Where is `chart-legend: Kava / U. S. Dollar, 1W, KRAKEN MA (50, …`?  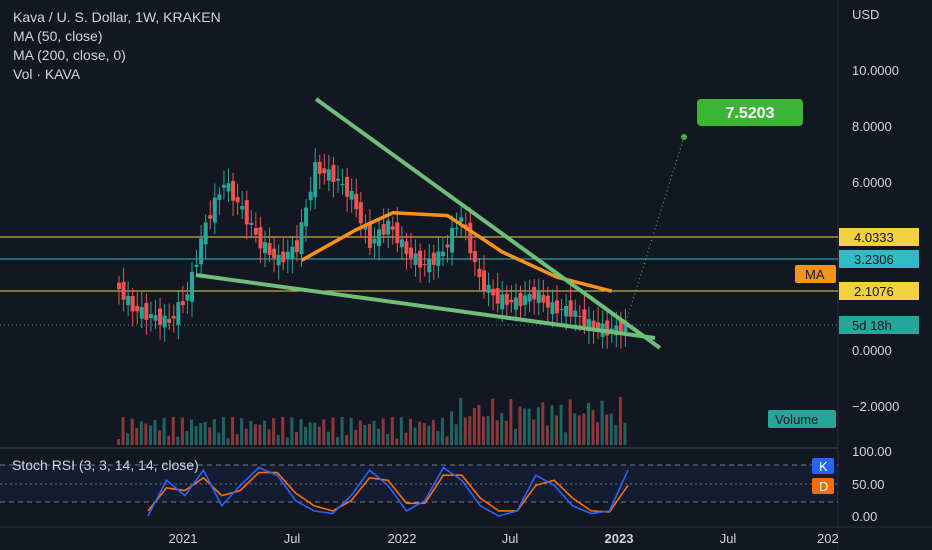
chart-legend: Kava / U. S. Dollar, 1W, KRAKEN MA (50, … is located at coordinates (117, 46).